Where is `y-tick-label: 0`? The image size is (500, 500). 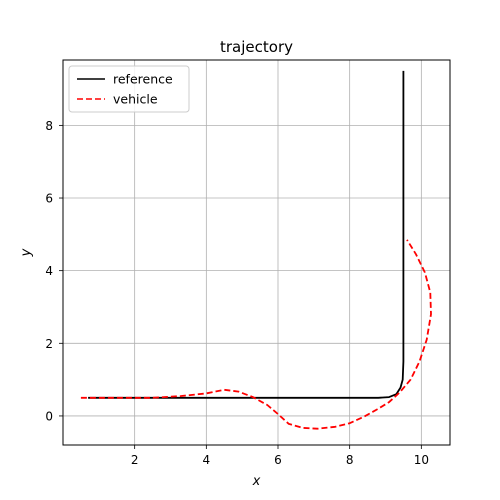
y-tick-label: 0 is located at coordinates (49, 416).